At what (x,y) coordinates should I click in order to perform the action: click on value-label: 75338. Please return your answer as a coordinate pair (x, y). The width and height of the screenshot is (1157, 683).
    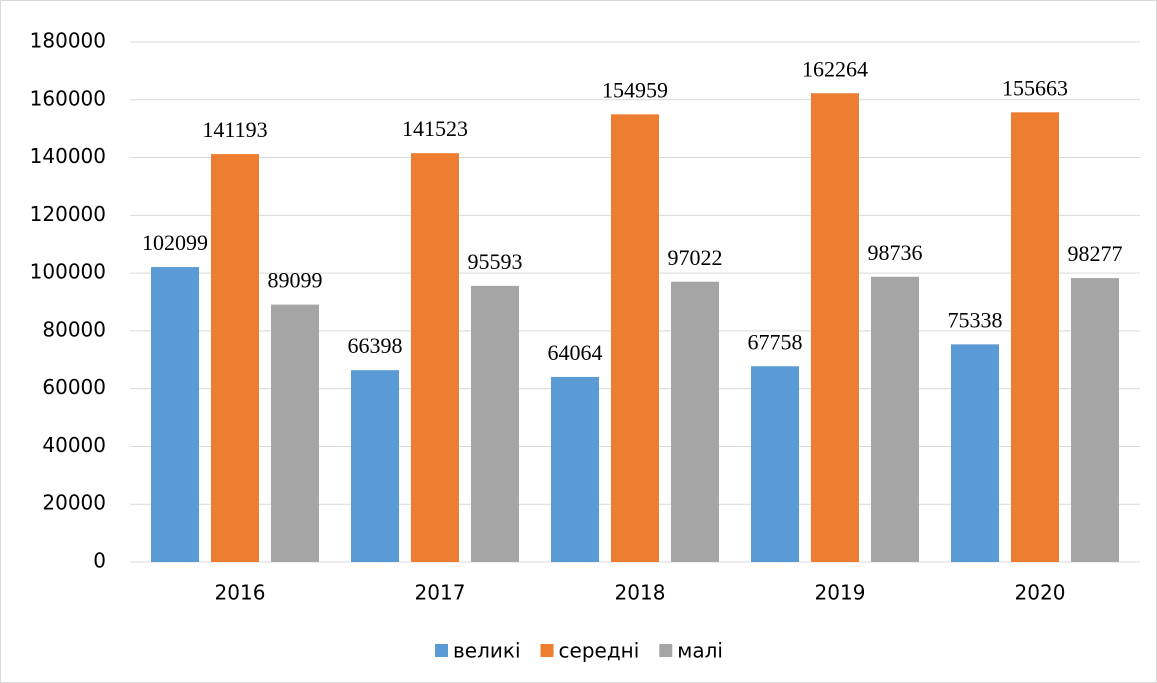
    Looking at the image, I should click on (975, 319).